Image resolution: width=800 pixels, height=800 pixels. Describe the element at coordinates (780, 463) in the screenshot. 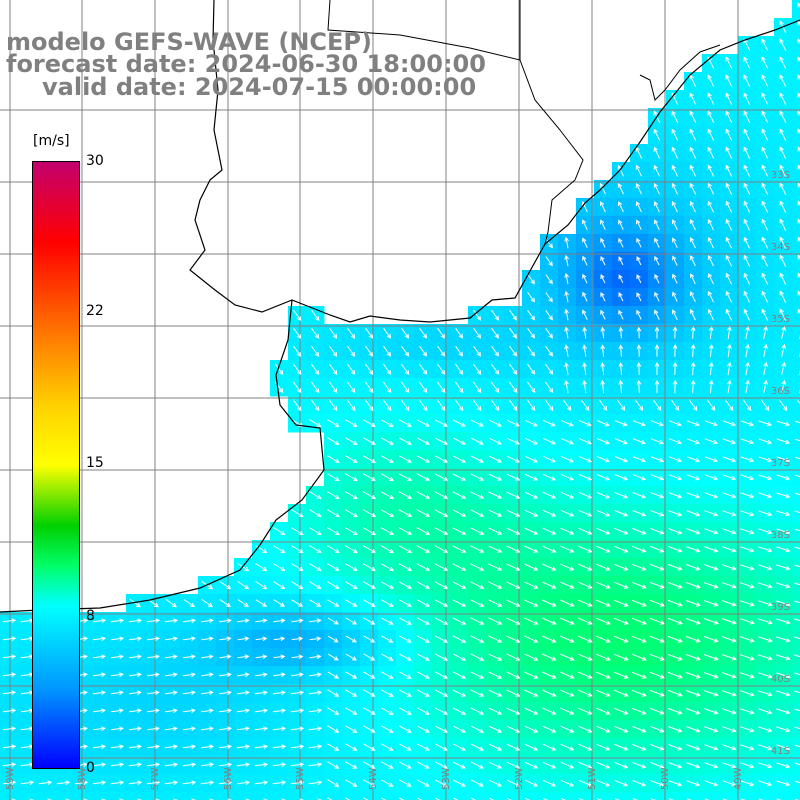

I see `latitude-label: 37S` at that location.